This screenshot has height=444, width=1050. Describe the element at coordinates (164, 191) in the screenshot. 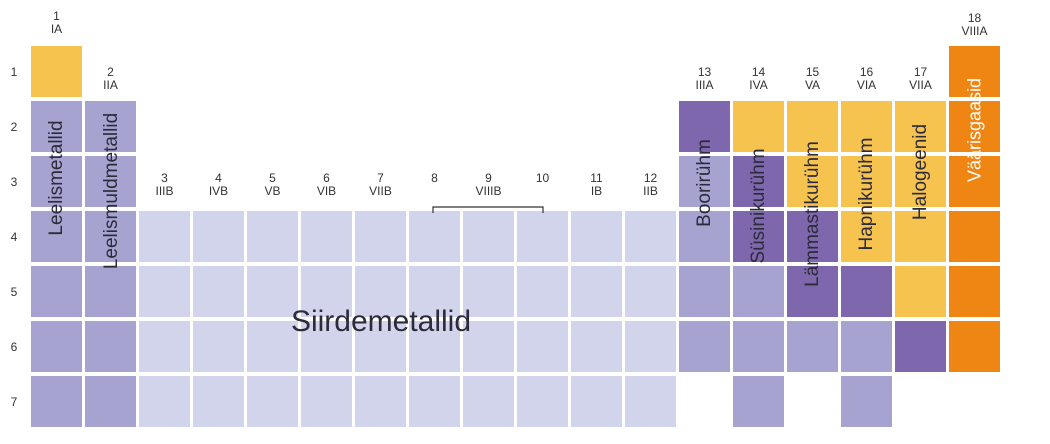

I see `group-roman: IIIB` at that location.